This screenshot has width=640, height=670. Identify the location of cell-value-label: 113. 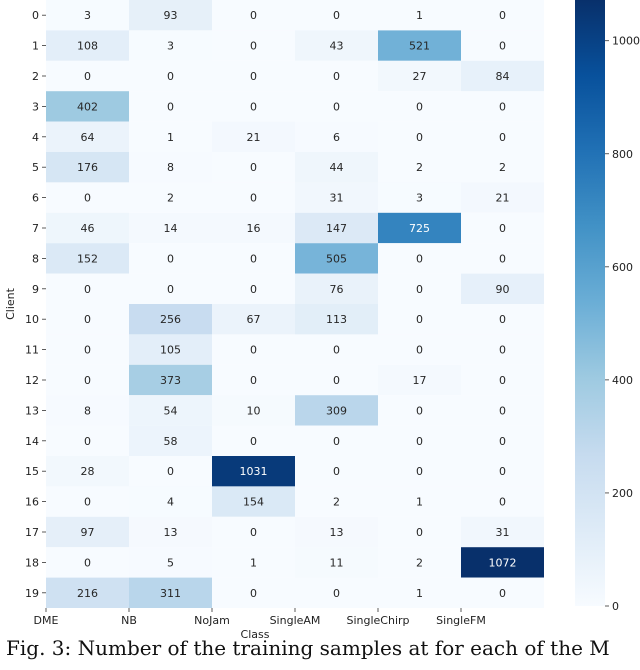
(336, 319).